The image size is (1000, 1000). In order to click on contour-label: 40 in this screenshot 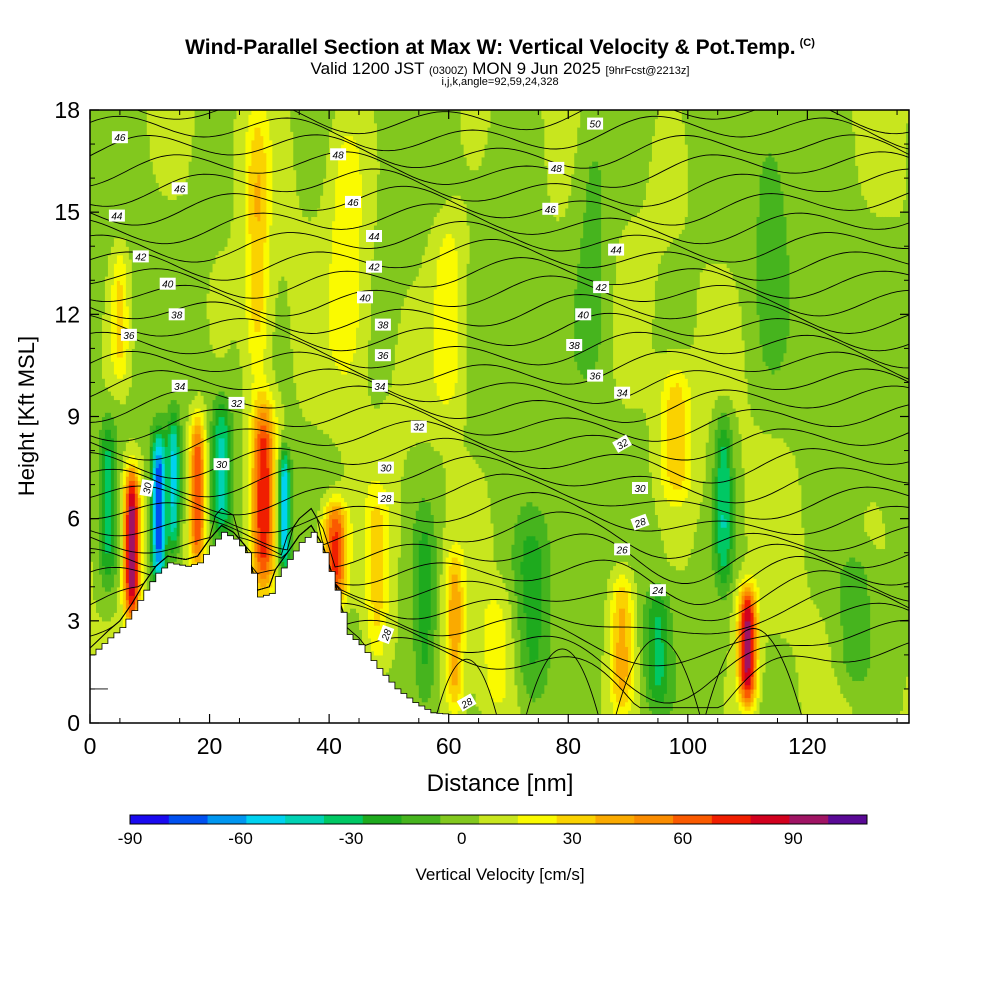, I will do `click(167, 284)`.